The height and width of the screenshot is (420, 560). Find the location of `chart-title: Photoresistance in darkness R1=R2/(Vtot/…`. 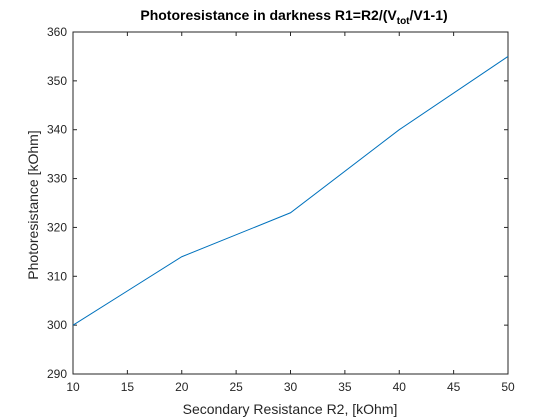

chart-title: Photoresistance in darkness R1=R2/(Vtot/… is located at coordinates (293, 17).